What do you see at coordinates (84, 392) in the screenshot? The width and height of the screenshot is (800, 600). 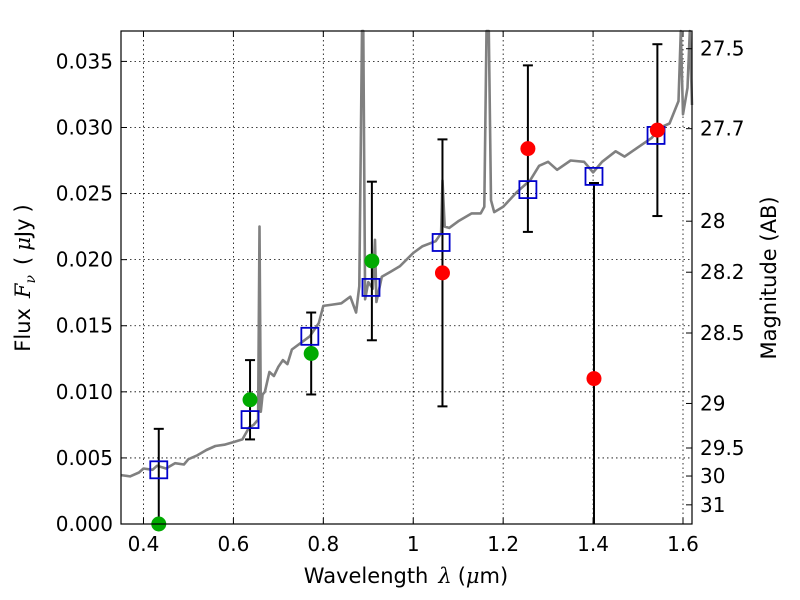 I see `y-tick-label: 0.010` at bounding box center [84, 392].